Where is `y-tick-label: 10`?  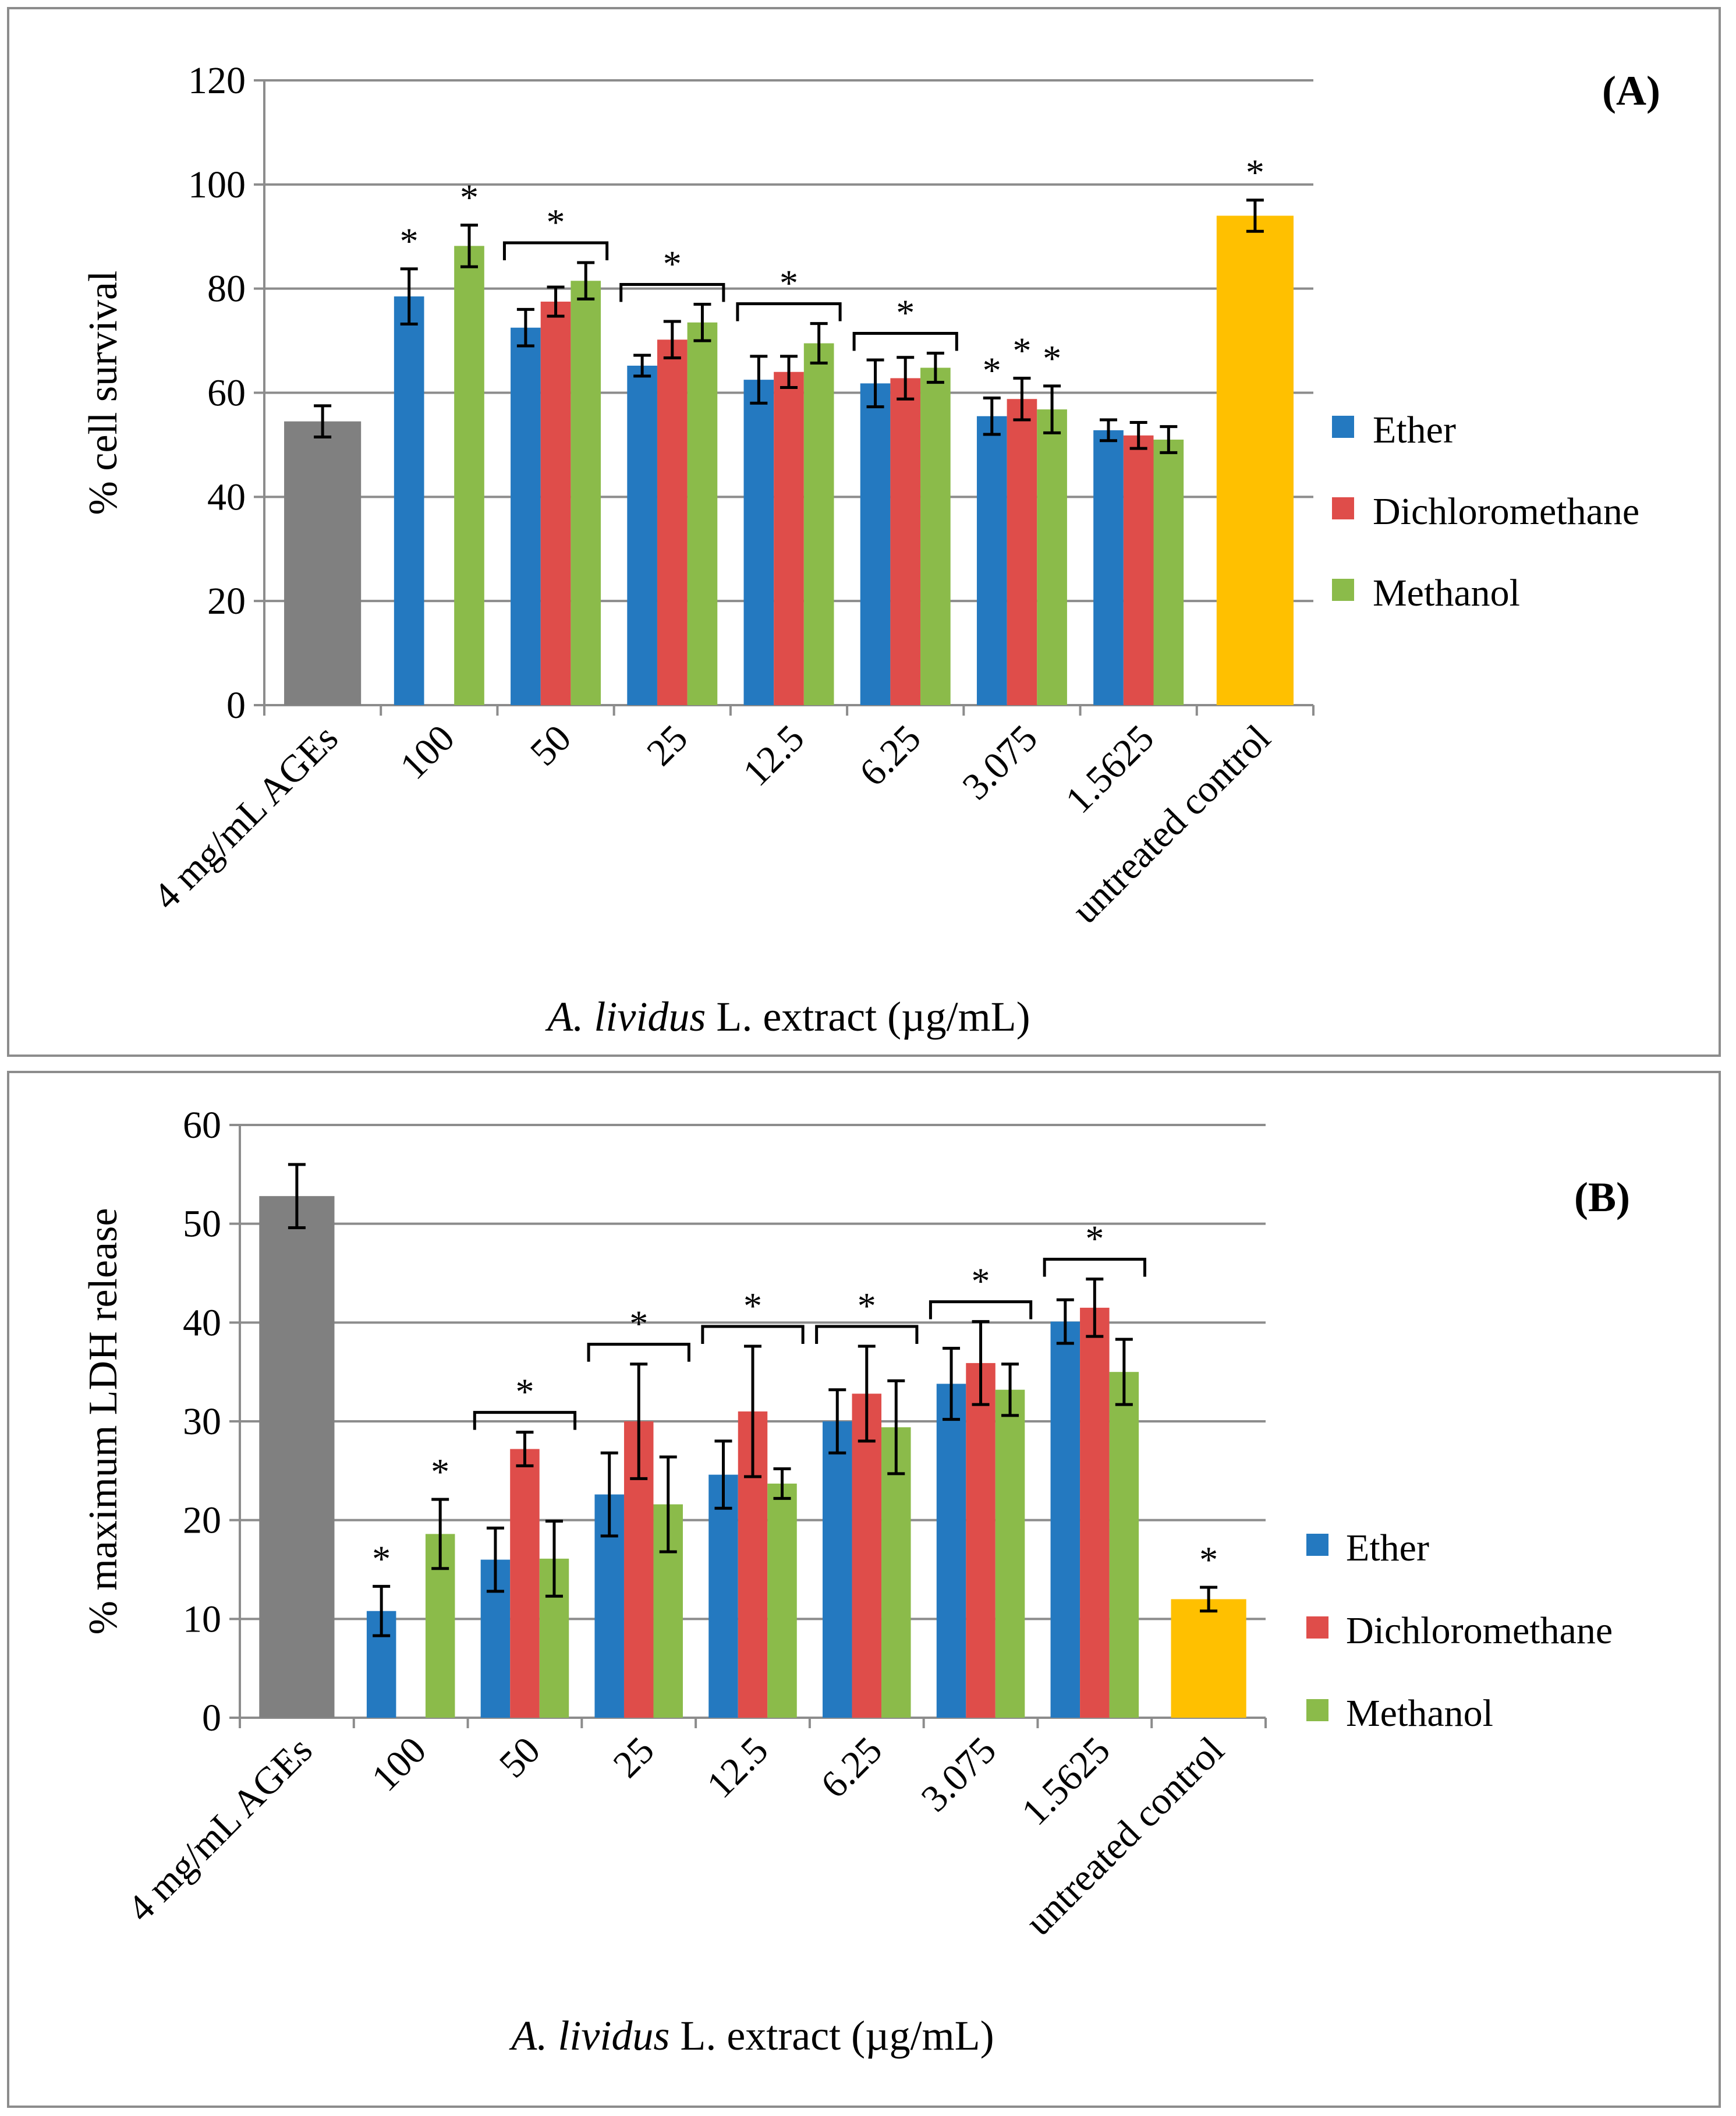 y-tick-label: 10 is located at coordinates (202, 1619).